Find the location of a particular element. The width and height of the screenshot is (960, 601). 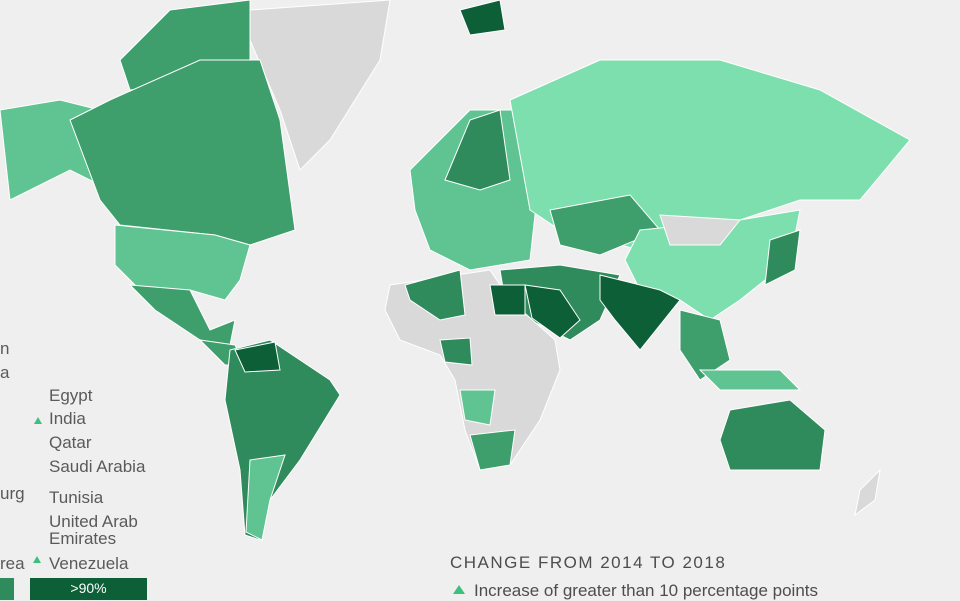

algeria is located at coordinates (435, 295).